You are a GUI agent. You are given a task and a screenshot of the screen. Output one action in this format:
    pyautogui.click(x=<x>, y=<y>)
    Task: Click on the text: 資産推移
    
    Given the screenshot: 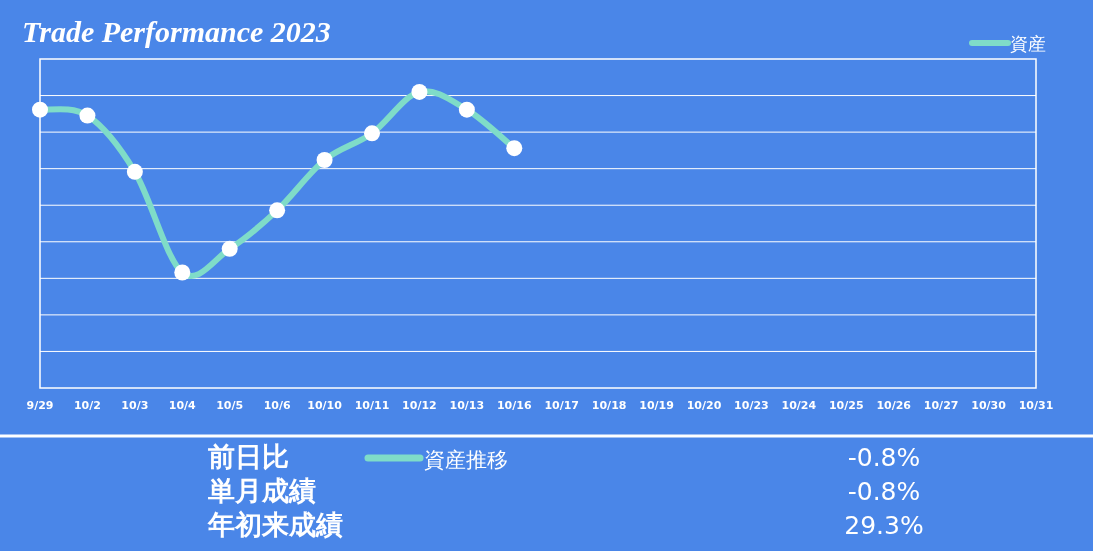 What is the action you would take?
    pyautogui.click(x=466, y=460)
    